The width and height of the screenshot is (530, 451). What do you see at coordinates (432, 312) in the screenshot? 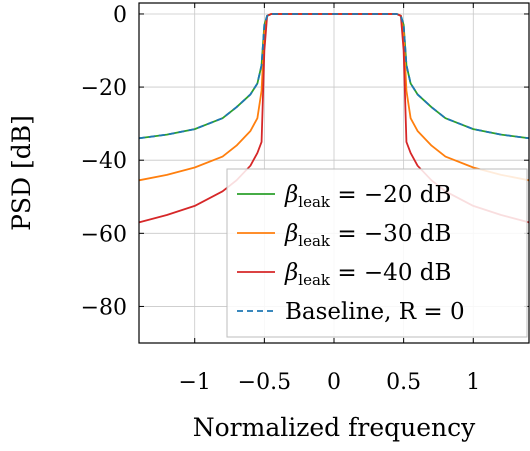
I see `legend-label-rest: R = 0` at bounding box center [432, 312].